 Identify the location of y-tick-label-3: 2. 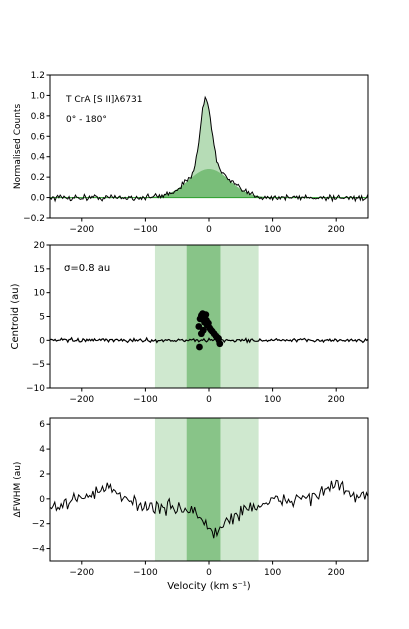
(42, 475).